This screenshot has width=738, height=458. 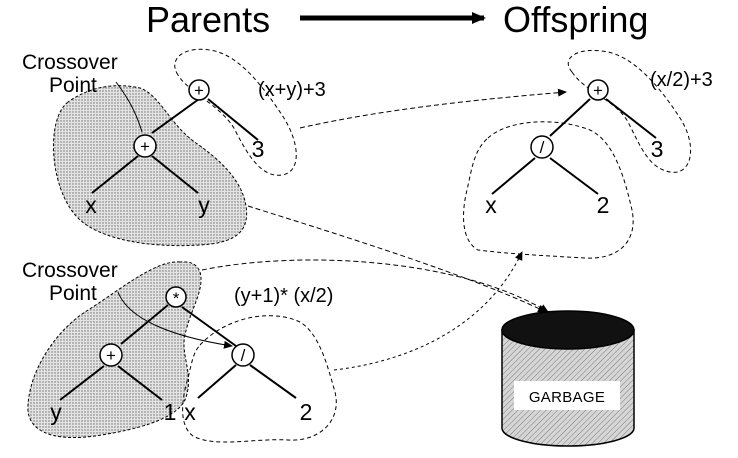 I want to click on parent2-right-op: /, so click(x=243, y=355).